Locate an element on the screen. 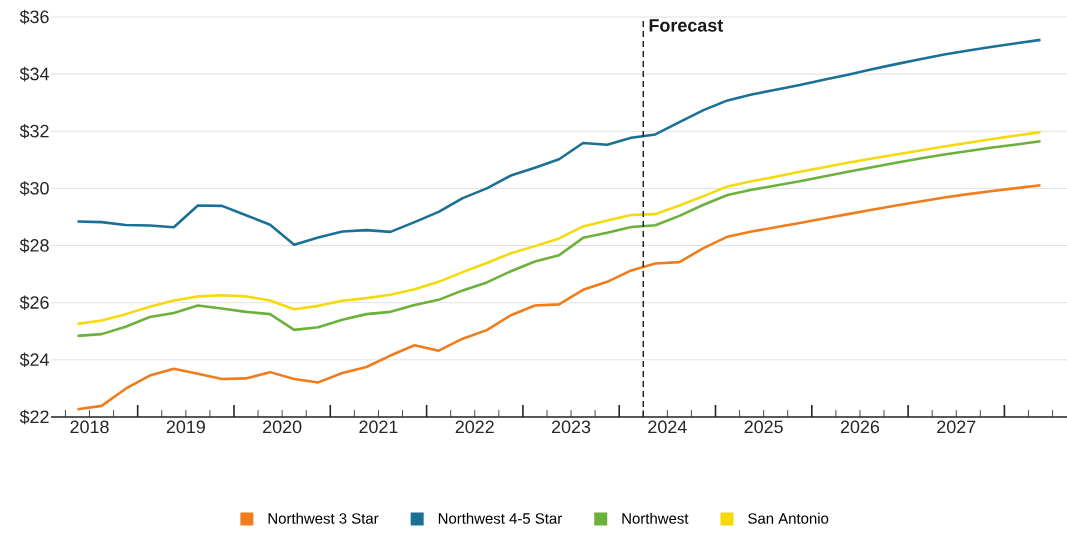 The height and width of the screenshot is (534, 1067). x-tick-label: 2020 is located at coordinates (282, 427).